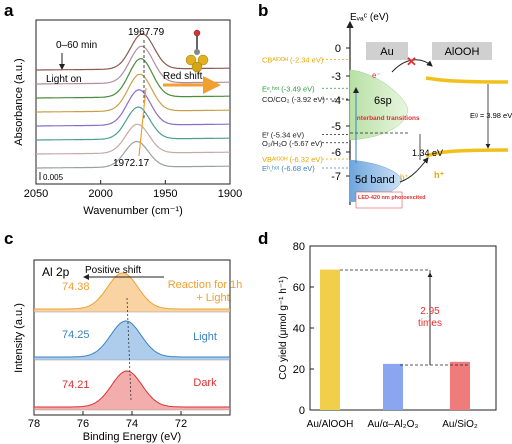 This screenshot has width=512, height=444. Describe the element at coordinates (133, 190) in the screenshot. I see `panel-a-x-ticks: 2050 2000 1950 1900` at that location.